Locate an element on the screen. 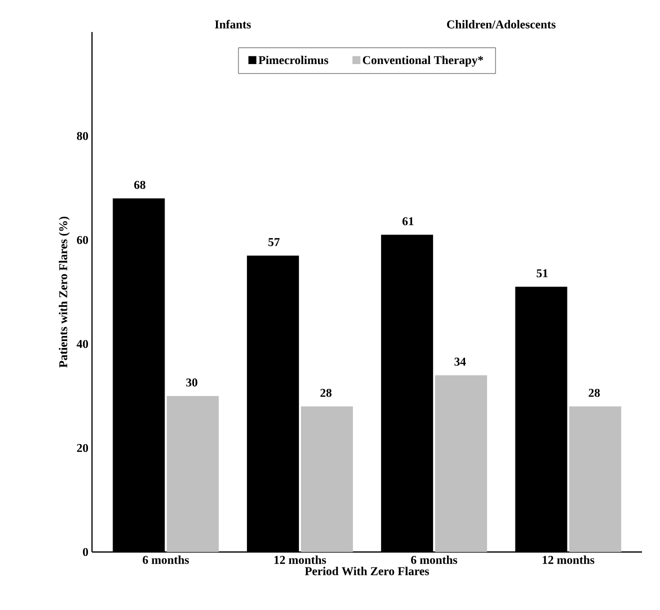 This screenshot has width=660, height=610. data-label: 30 is located at coordinates (192, 382).